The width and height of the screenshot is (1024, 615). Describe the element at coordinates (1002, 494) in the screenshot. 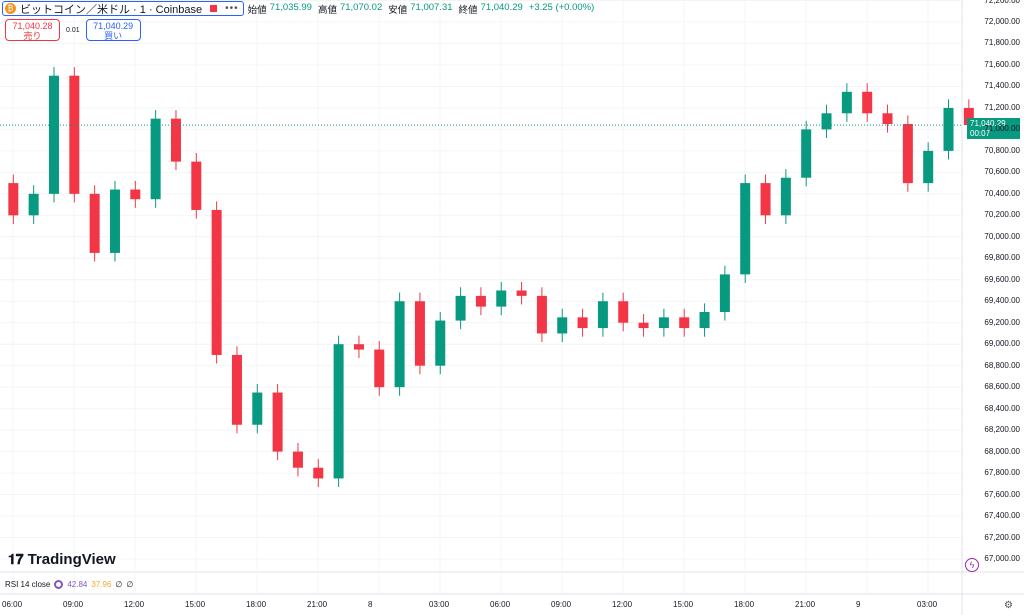

I see `price-tick-label: 67,600.00` at that location.